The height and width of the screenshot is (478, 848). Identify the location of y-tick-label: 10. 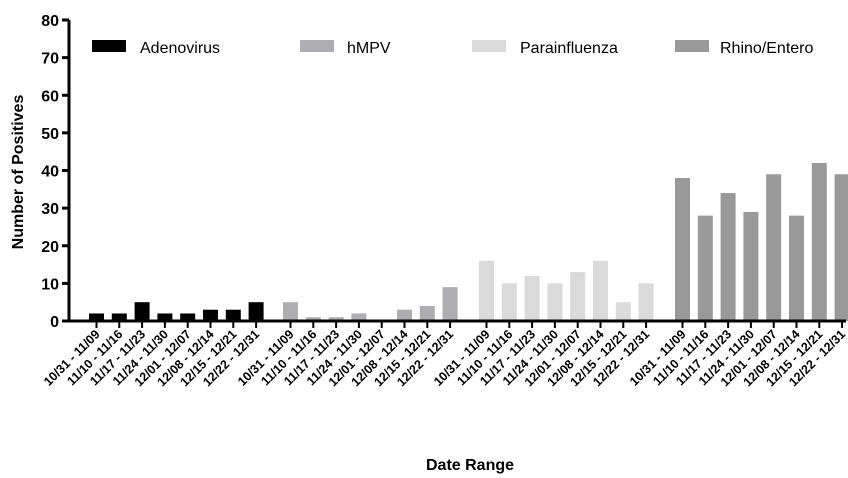
(50, 284).